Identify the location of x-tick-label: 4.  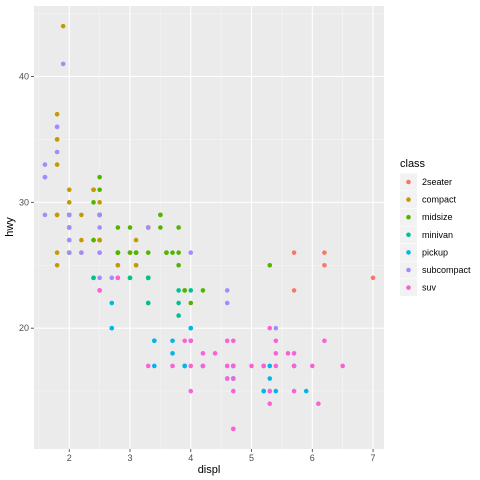
(190, 458).